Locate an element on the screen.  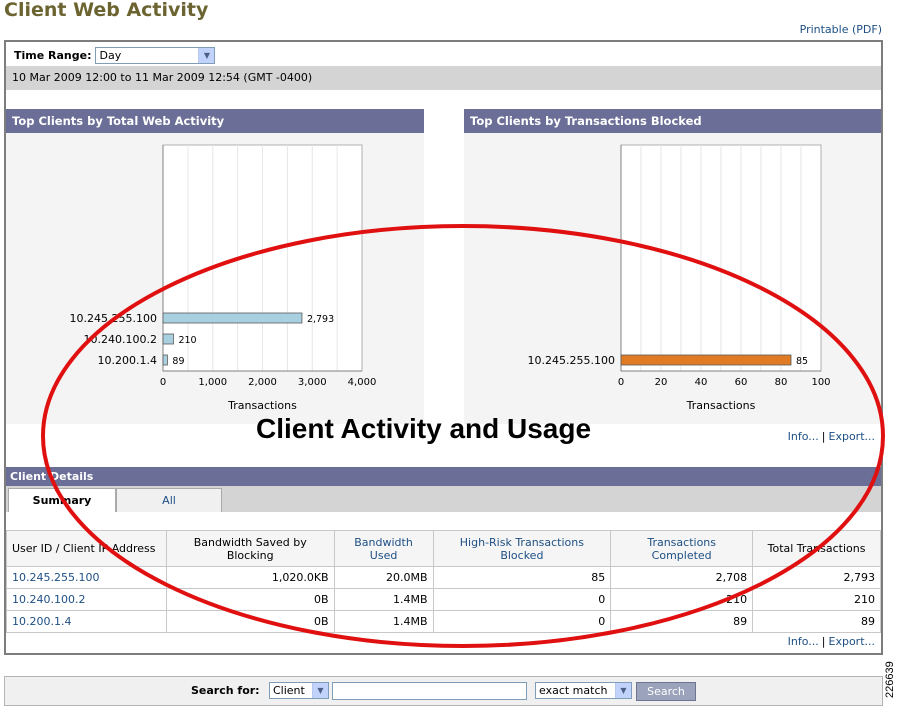
table-cell: 1,020.0KB is located at coordinates (250, 577).